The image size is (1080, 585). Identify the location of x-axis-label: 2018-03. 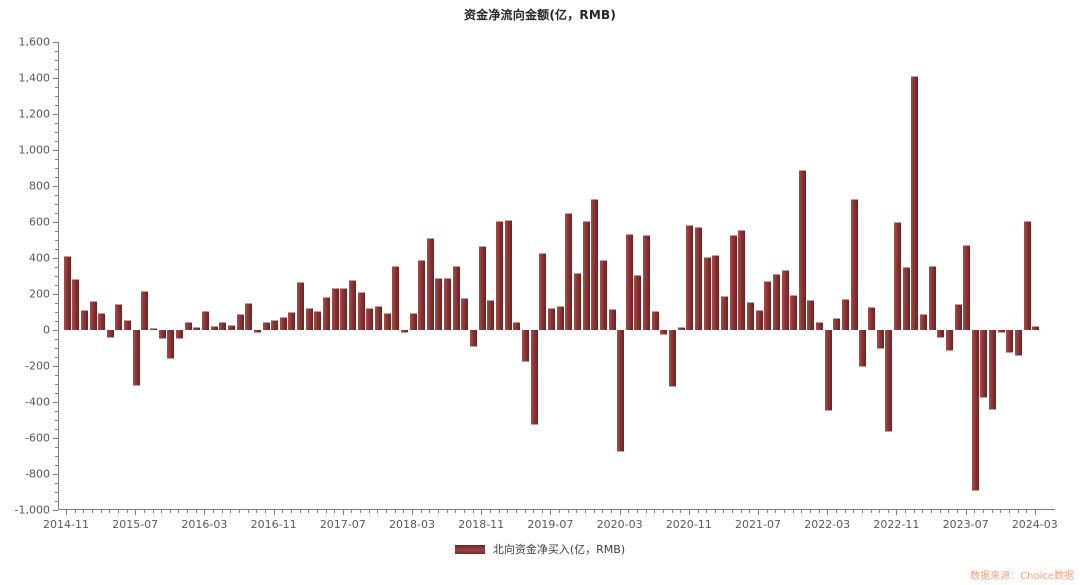
(412, 524).